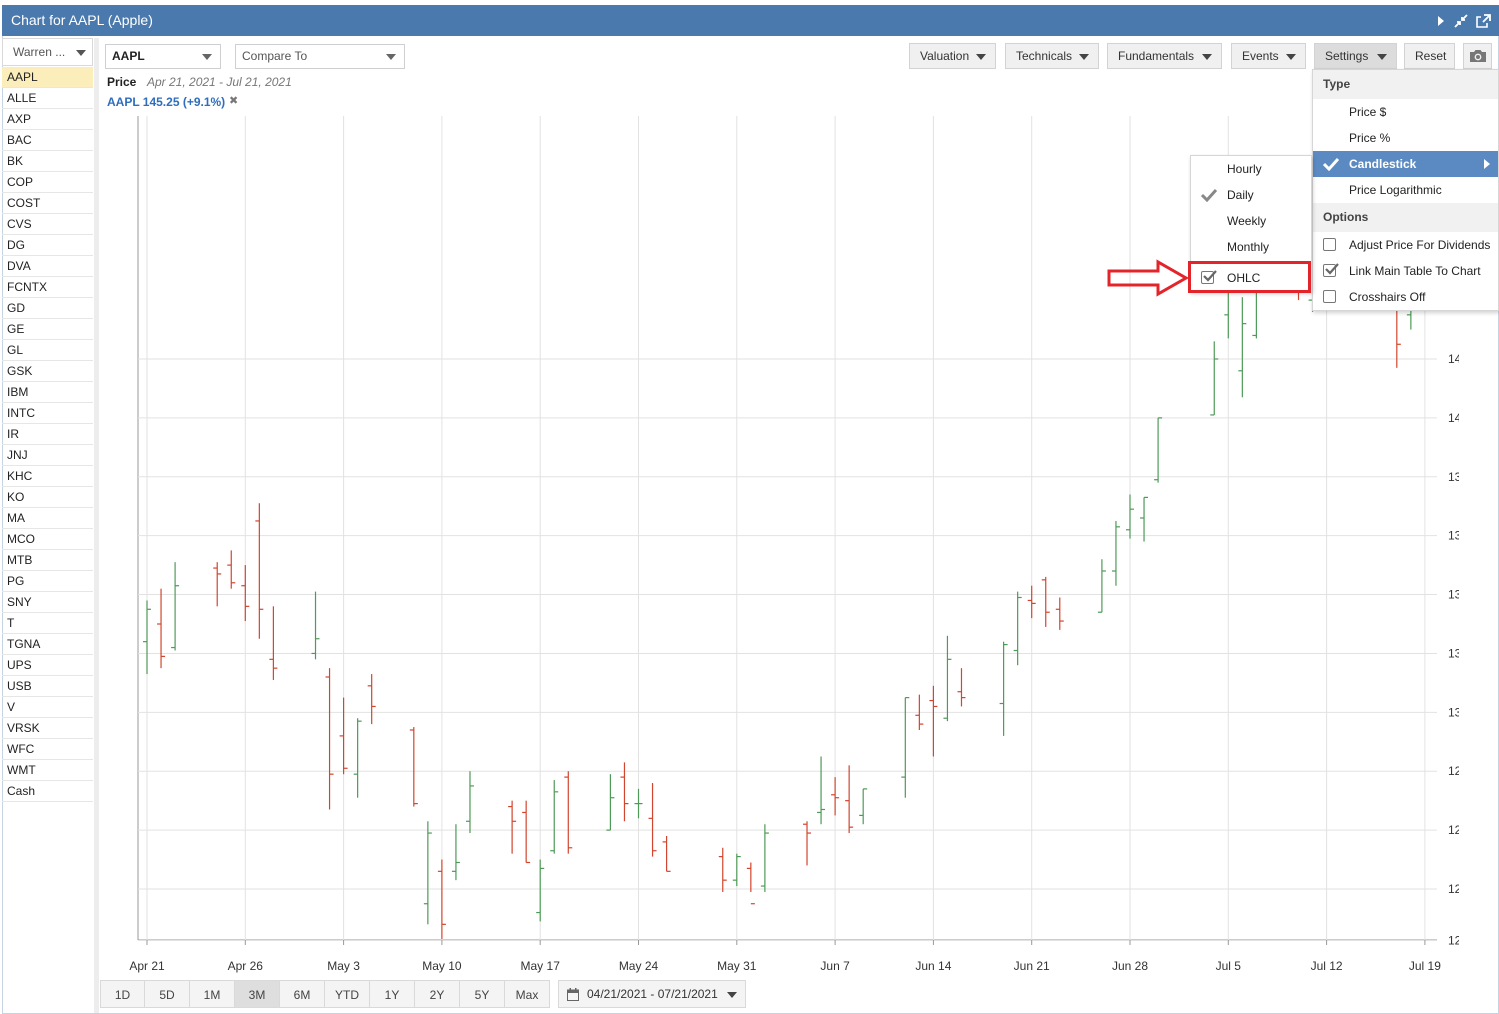 The height and width of the screenshot is (1014, 1499). Describe the element at coordinates (1251, 247) in the screenshot. I see `interval-monthly: Monthly` at that location.